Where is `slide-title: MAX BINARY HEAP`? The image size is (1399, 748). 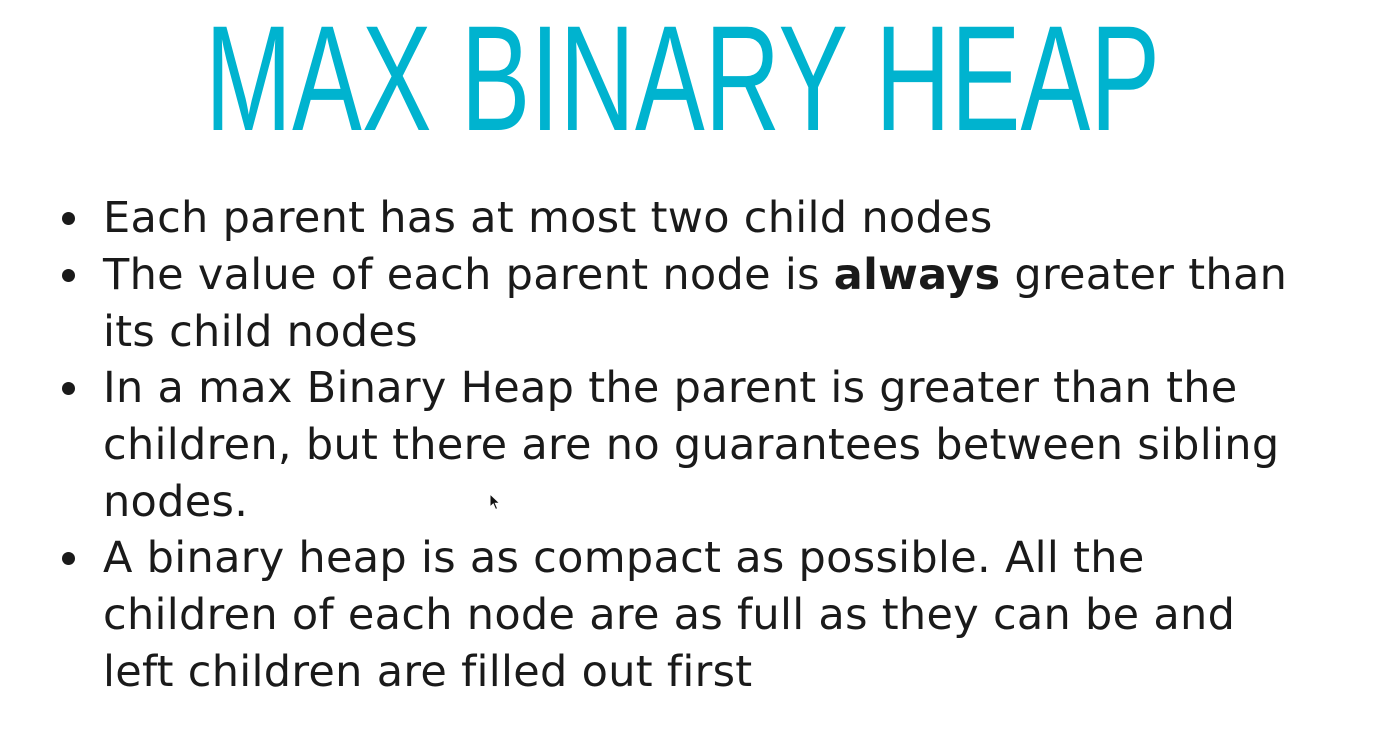
slide-title: MAX BINARY HEAP is located at coordinates (682, 71).